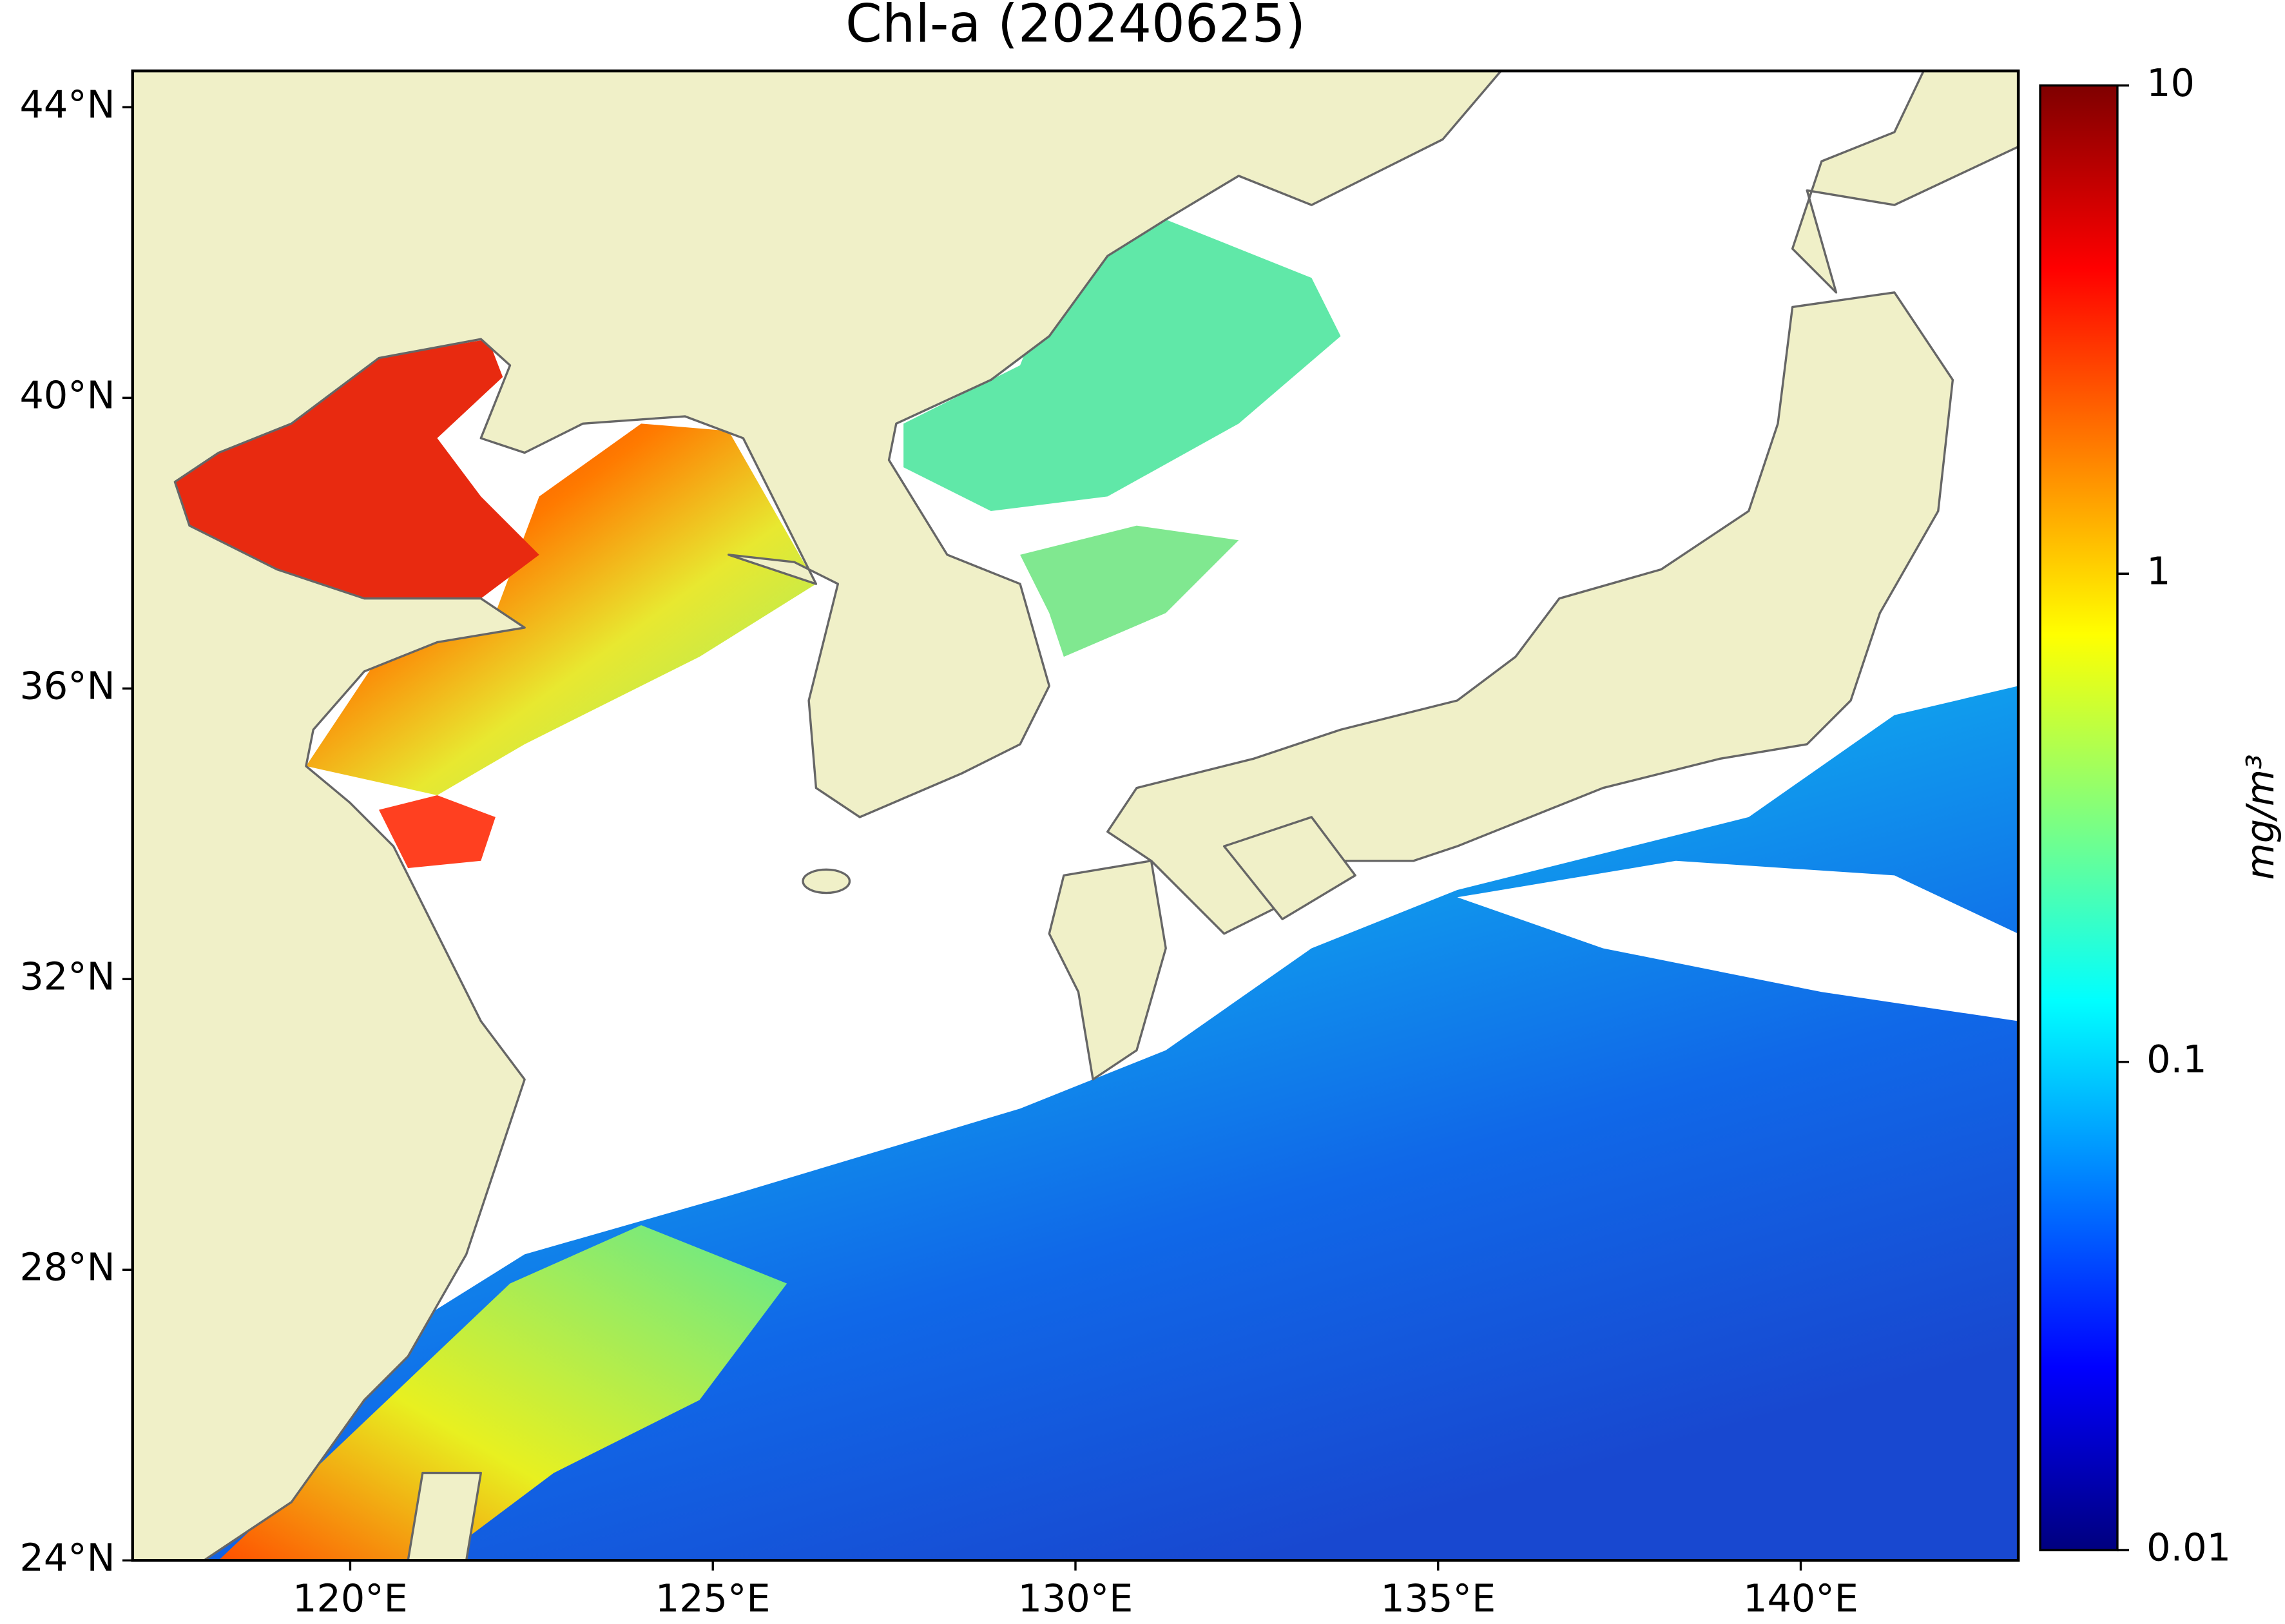 The width and height of the screenshot is (2285, 1624). Describe the element at coordinates (2158, 570) in the screenshot. I see `colorbar-tick-label: 1` at that location.